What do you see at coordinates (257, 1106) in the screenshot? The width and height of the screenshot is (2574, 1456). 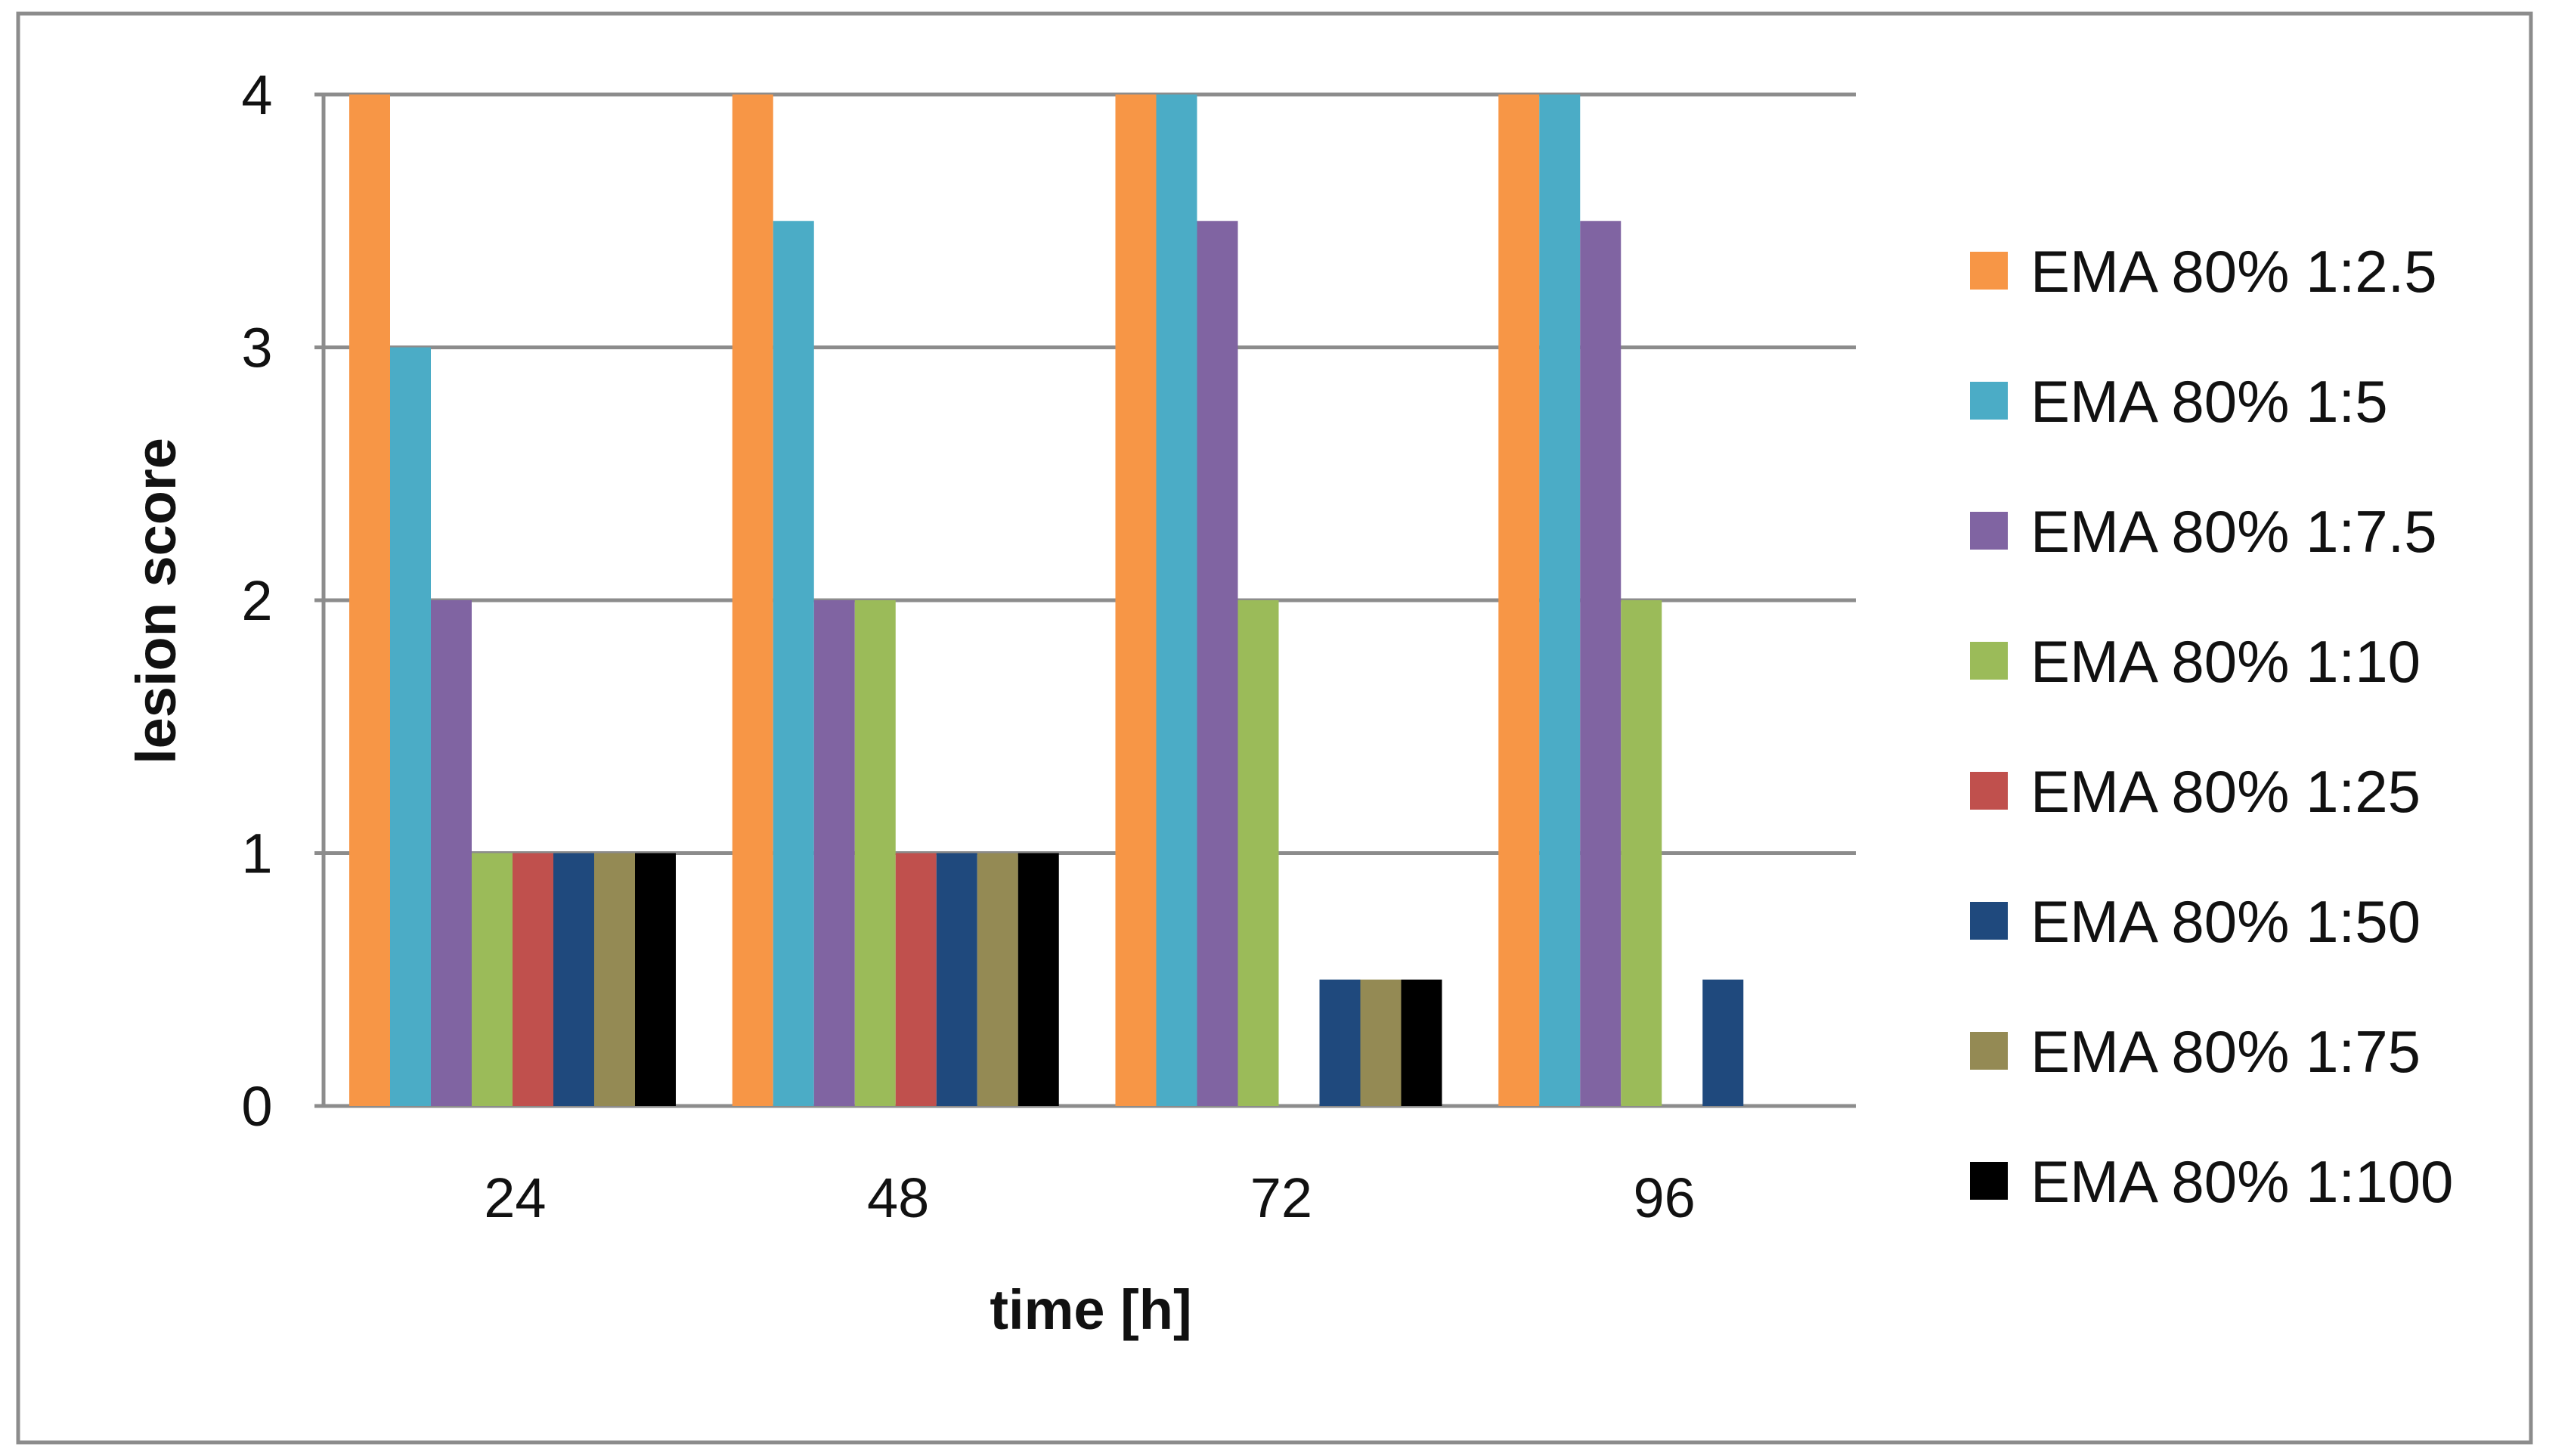 I see `y-tick-label: 0` at bounding box center [257, 1106].